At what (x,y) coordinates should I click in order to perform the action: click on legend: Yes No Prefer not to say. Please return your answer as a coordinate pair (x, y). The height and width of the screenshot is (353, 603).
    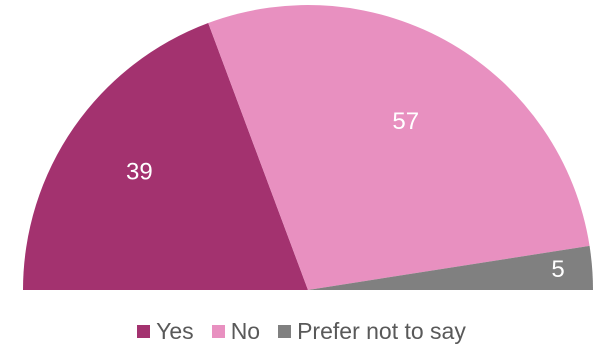
    Looking at the image, I should click on (301, 331).